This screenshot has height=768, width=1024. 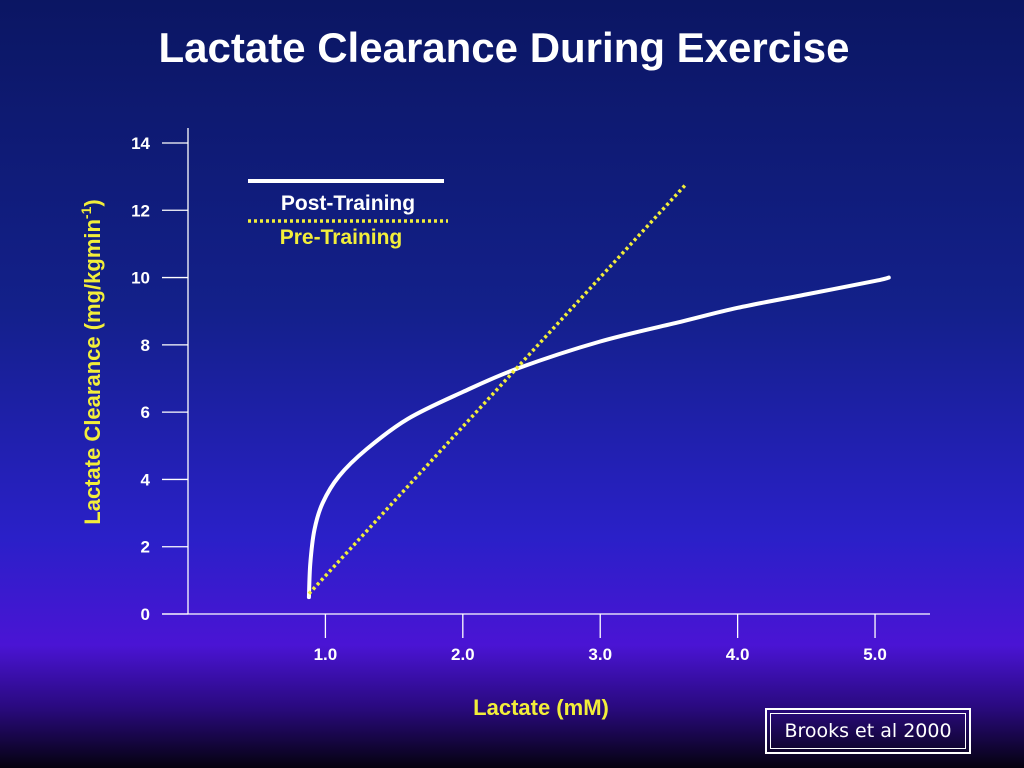 I want to click on y-tick-label: 12, so click(x=140, y=210).